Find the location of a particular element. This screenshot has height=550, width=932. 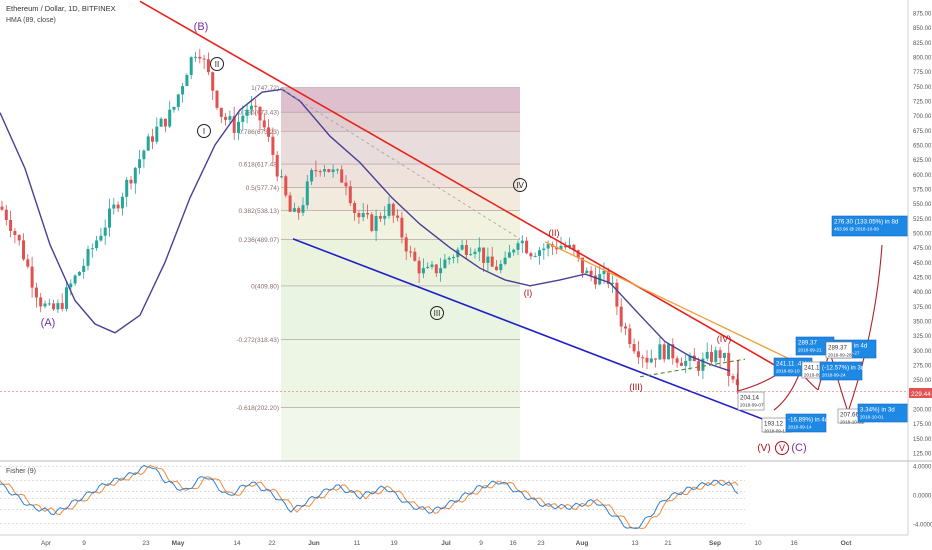

fib-level-label: -0.272(318.43) is located at coordinates (257, 340).